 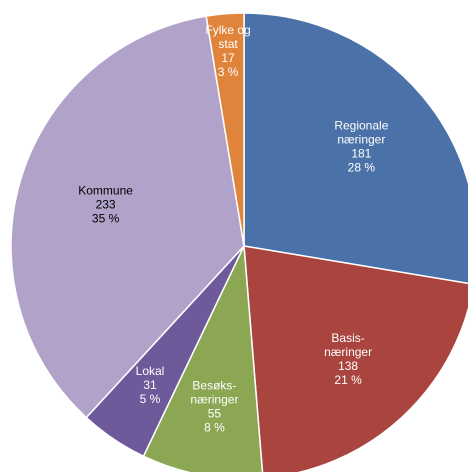 I want to click on value-label: 138, so click(x=348, y=366).